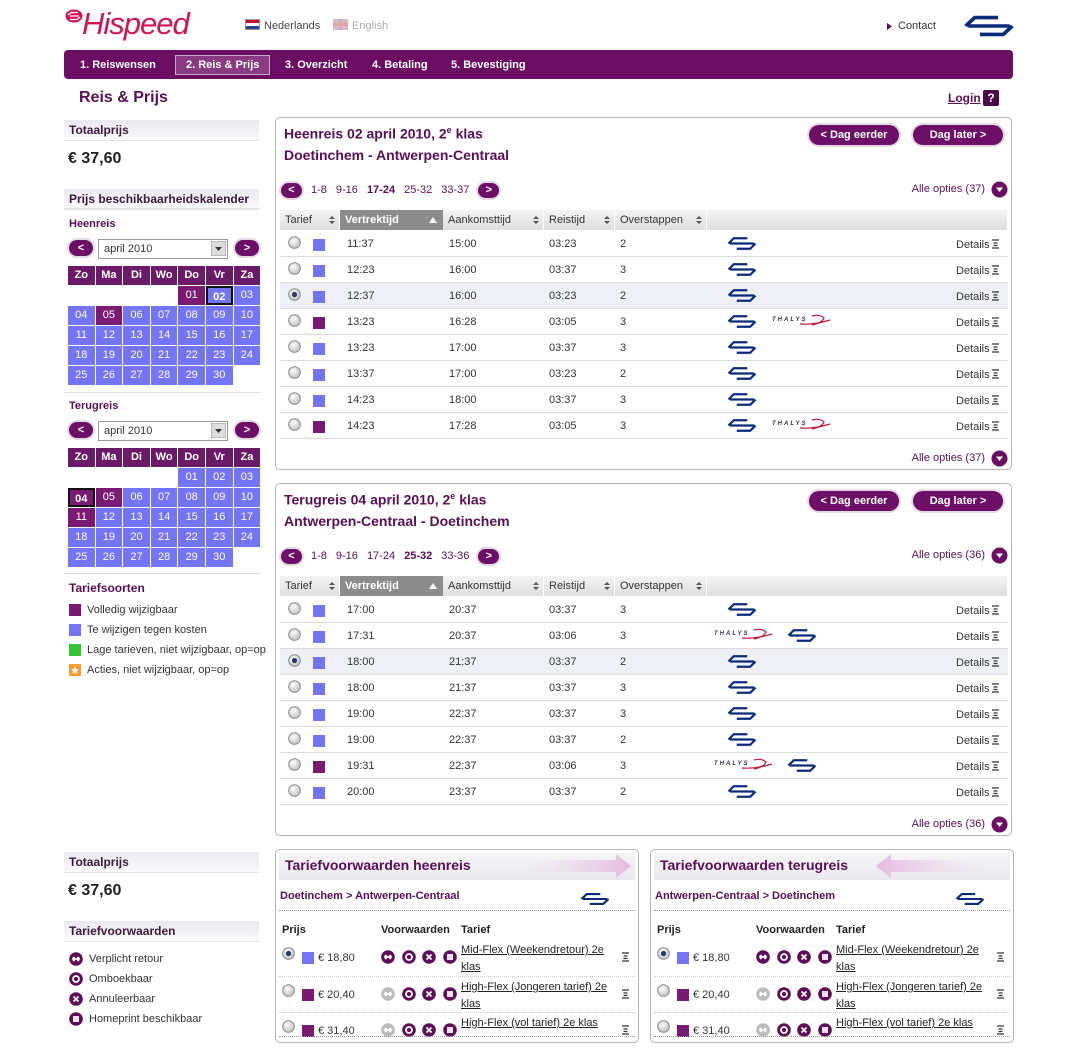 This screenshot has width=1077, height=1053. What do you see at coordinates (400, 65) in the screenshot?
I see `step: 4. Betaling` at bounding box center [400, 65].